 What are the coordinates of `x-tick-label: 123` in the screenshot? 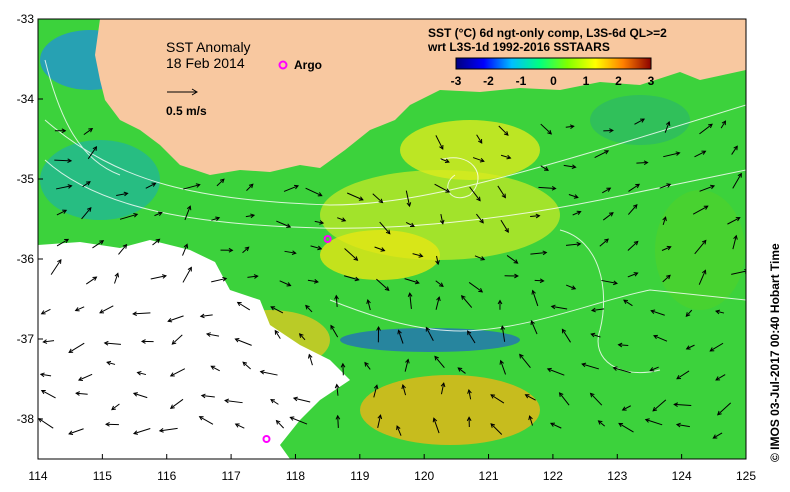 It's located at (617, 476).